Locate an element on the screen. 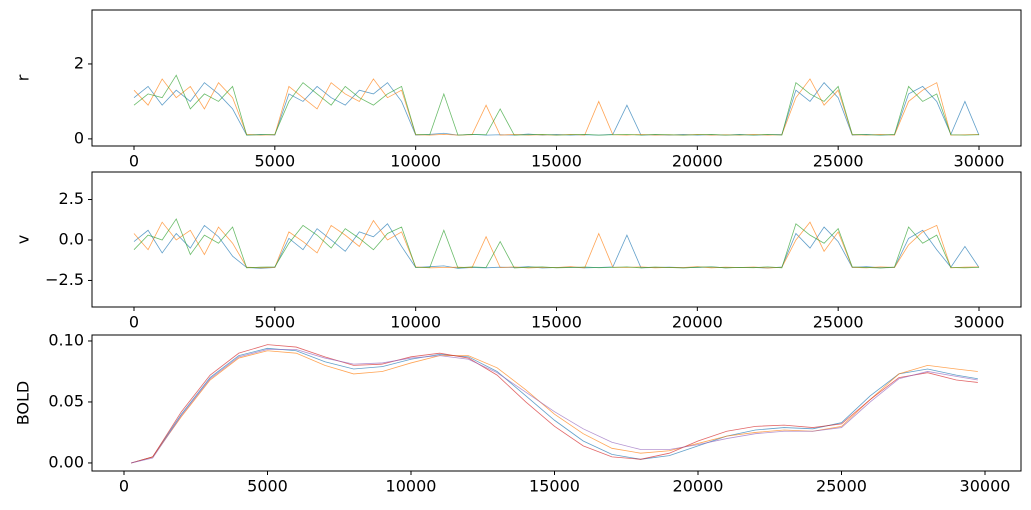 This screenshot has height=510, width=1031. y-axis-label: BOLD is located at coordinates (23, 403).